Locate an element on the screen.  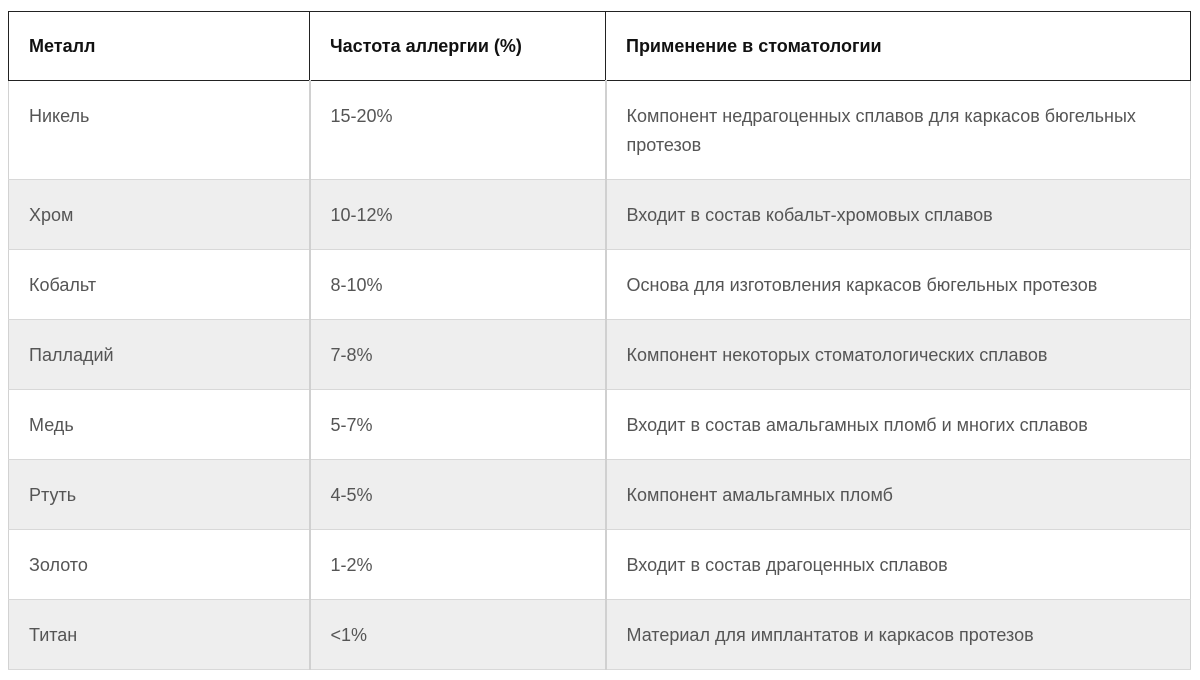
cell-metal: Никель is located at coordinates (159, 130).